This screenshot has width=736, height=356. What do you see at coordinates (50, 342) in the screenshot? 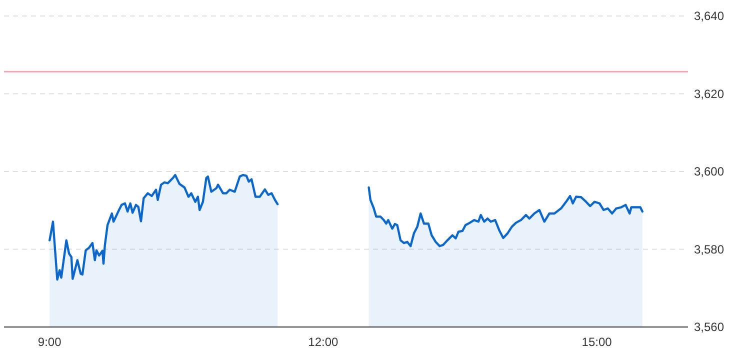
I see `x-tick-label: 9:00` at bounding box center [50, 342].